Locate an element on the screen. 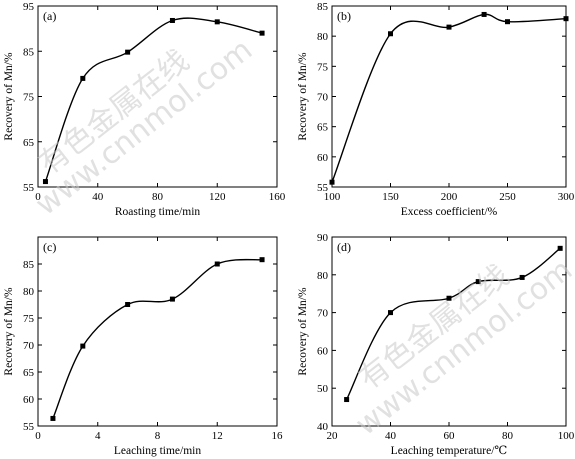 The height and width of the screenshot is (459, 575). x-tick-label: 20 is located at coordinates (333, 436).